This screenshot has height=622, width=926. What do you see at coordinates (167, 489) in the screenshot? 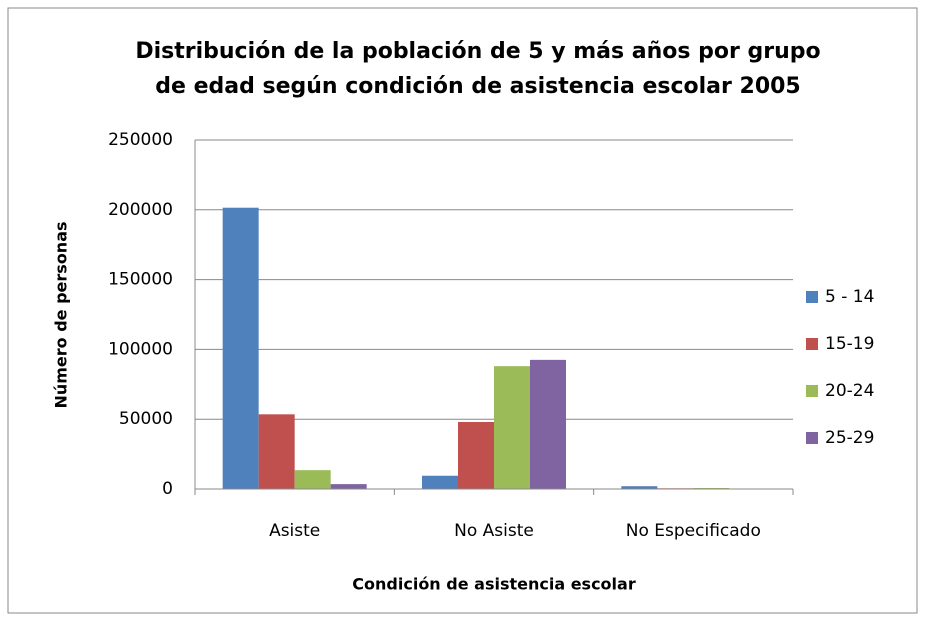
I see `y-tick-label: 0` at bounding box center [167, 489].